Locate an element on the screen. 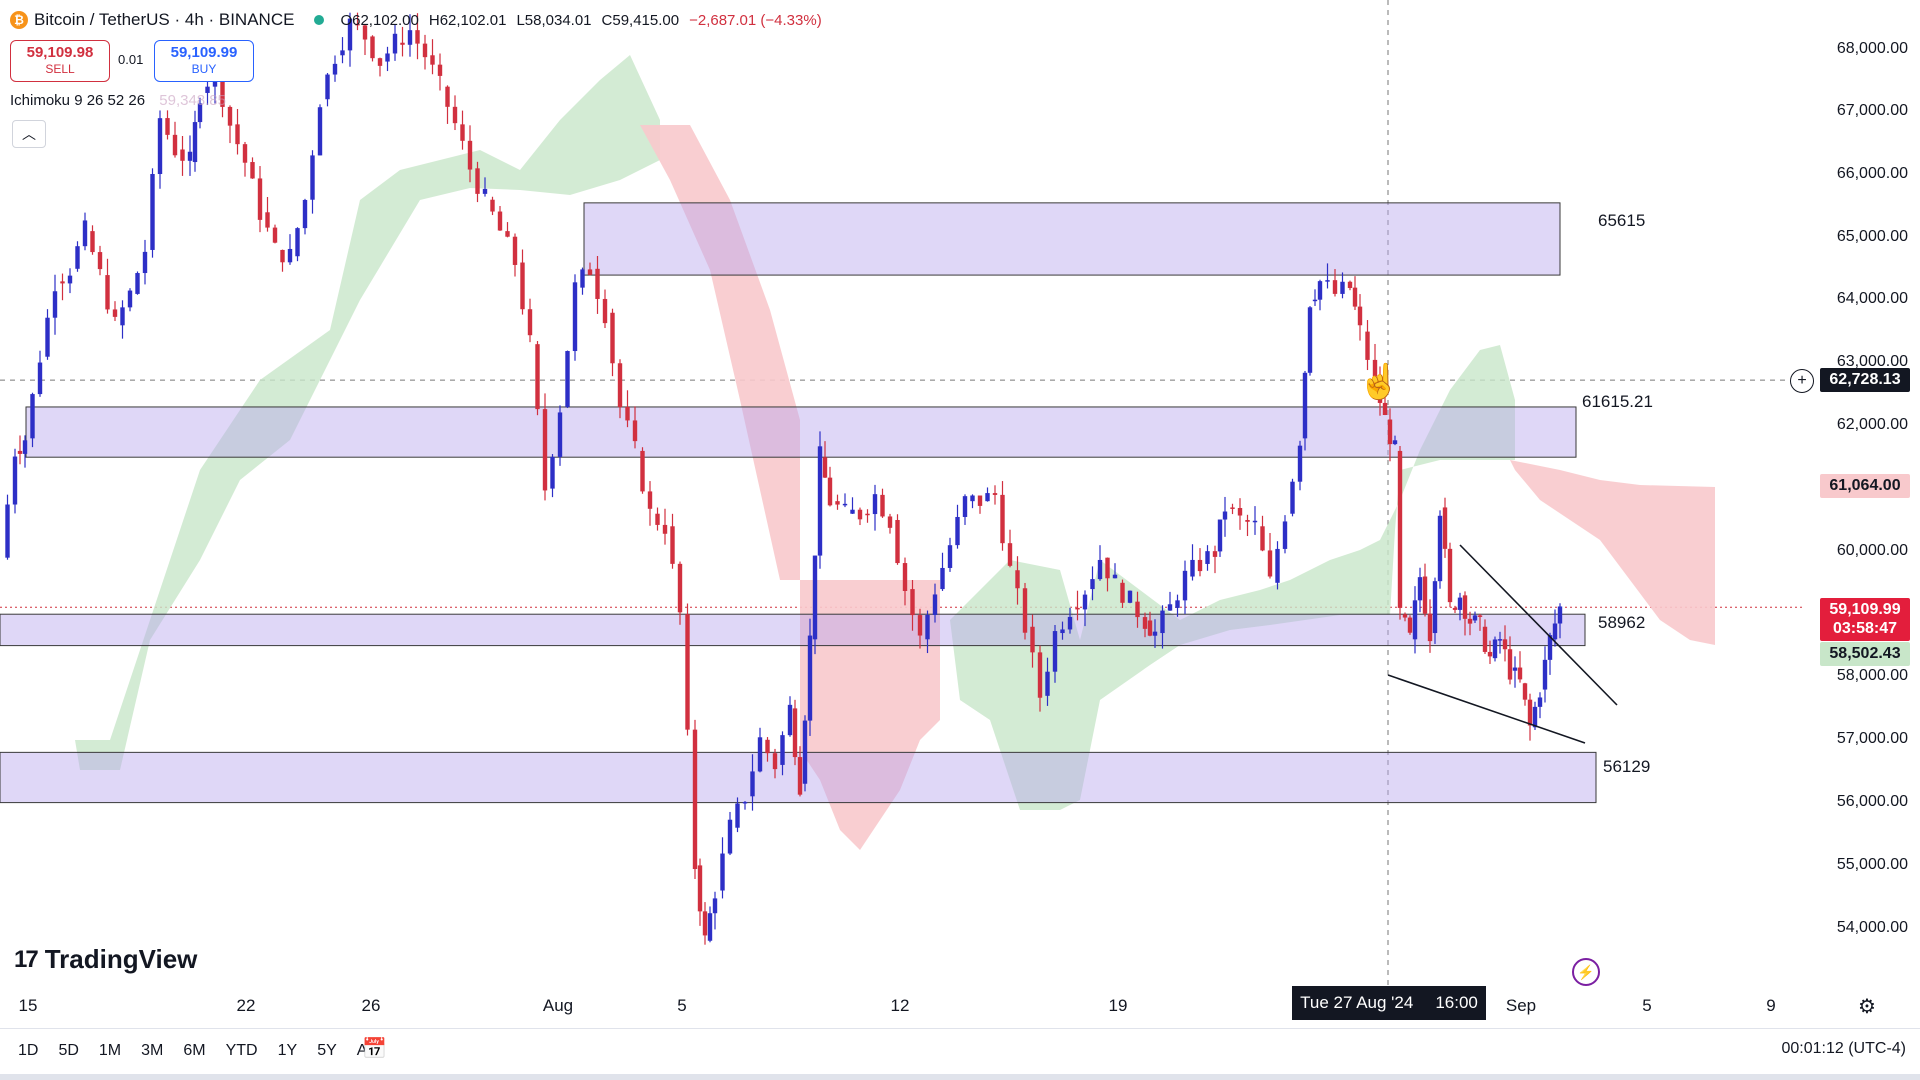  time-tick-label: 22 is located at coordinates (246, 1005).